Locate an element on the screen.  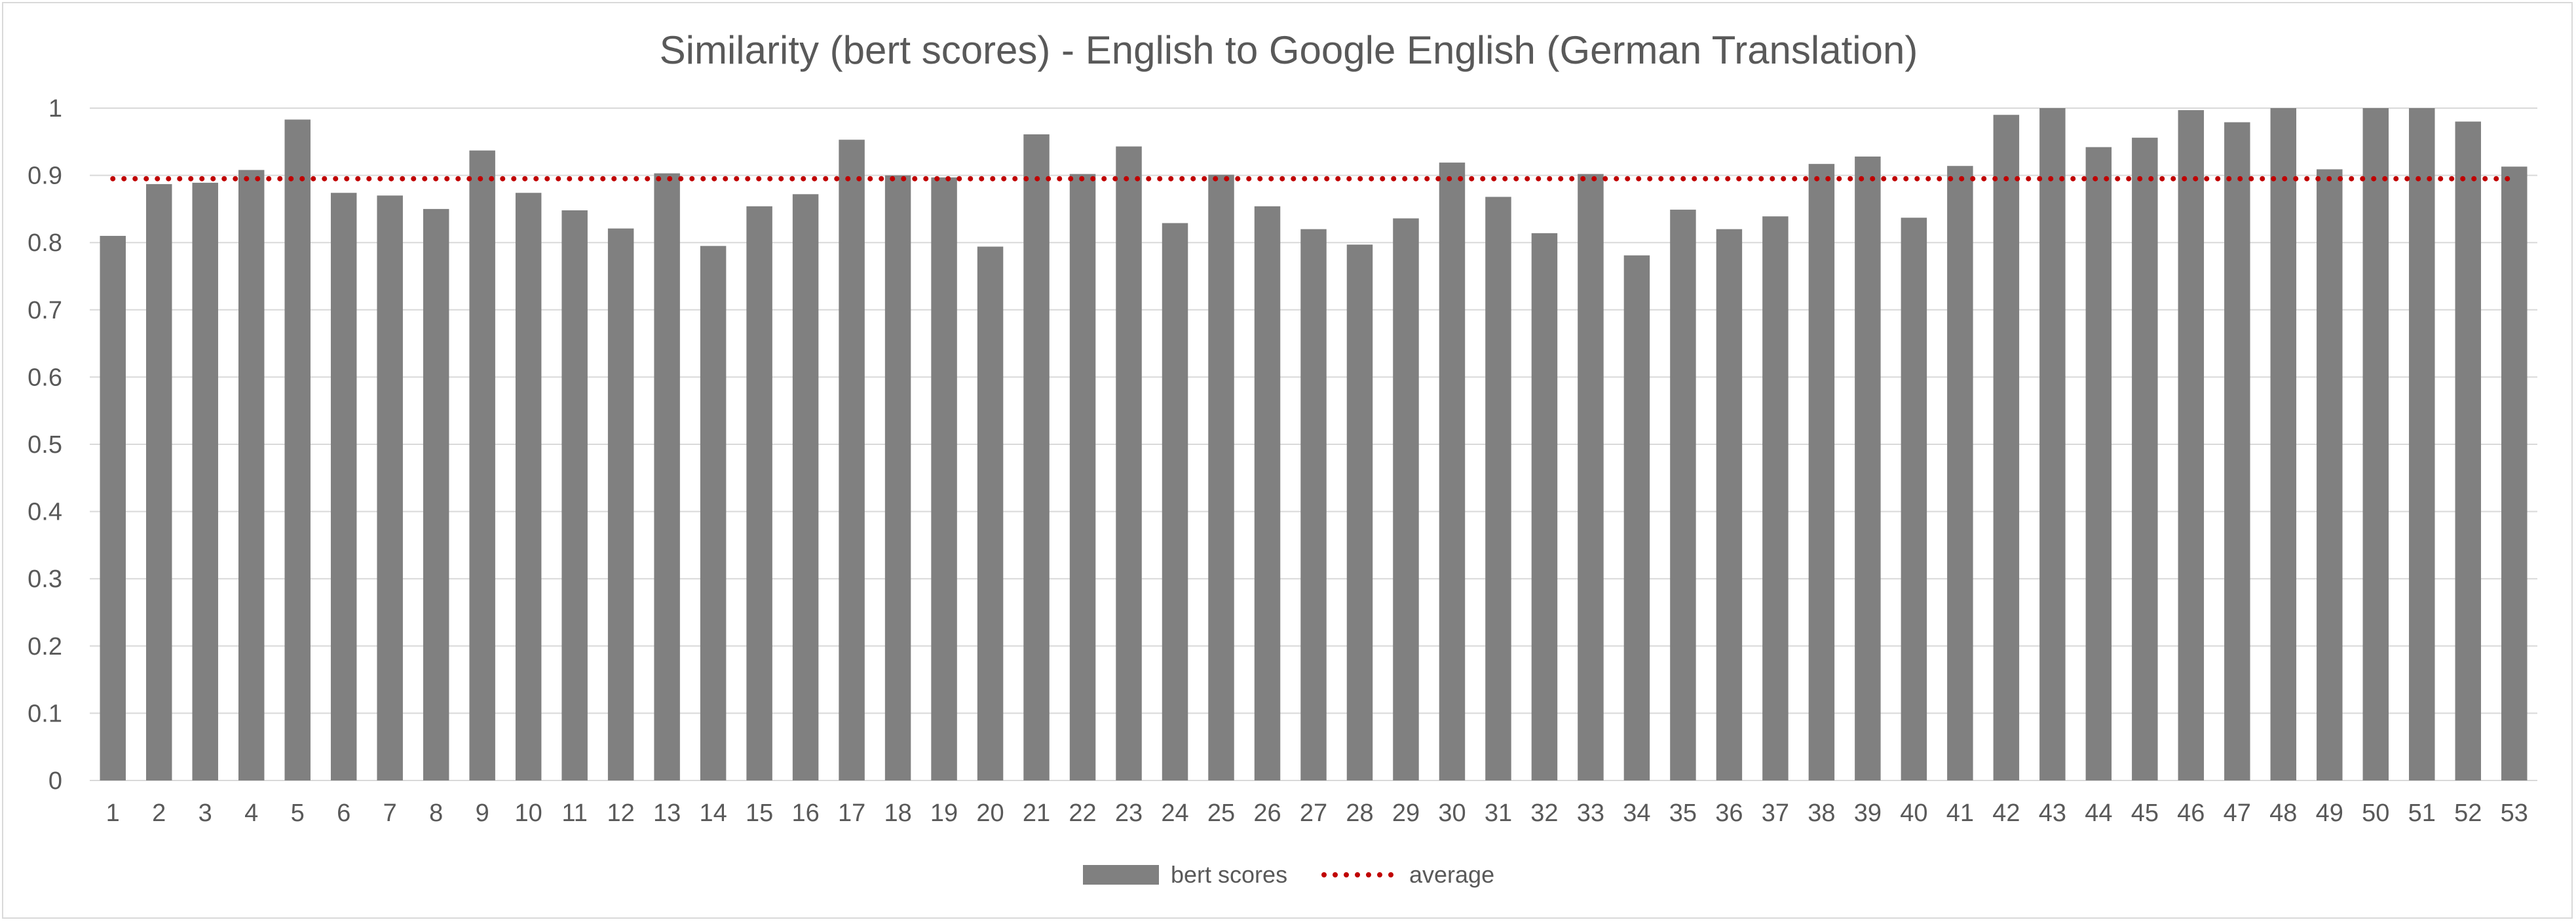
x-tick-label: 22 is located at coordinates (1082, 813).